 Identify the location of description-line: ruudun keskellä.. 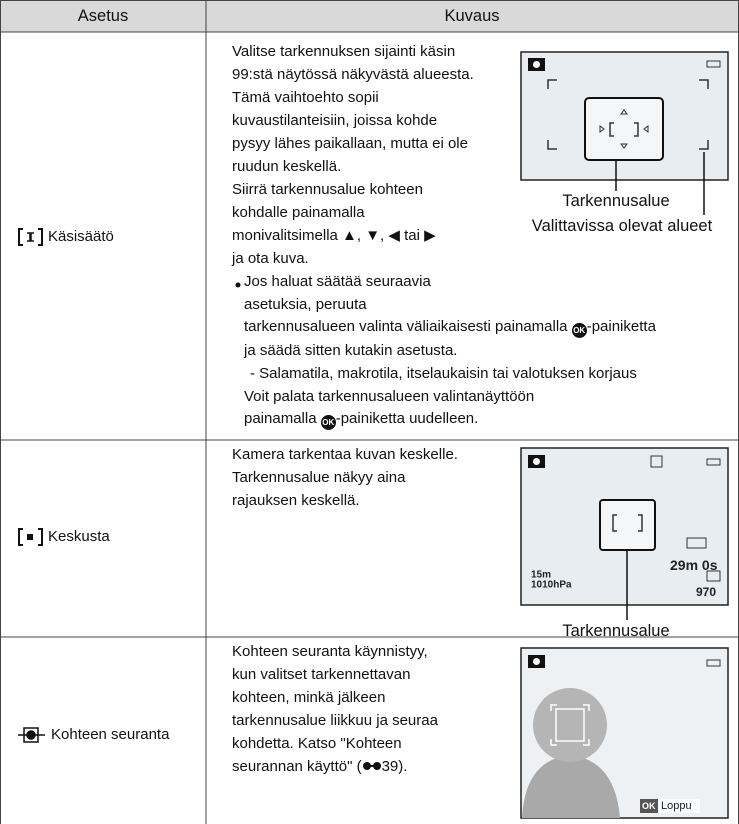
(287, 166).